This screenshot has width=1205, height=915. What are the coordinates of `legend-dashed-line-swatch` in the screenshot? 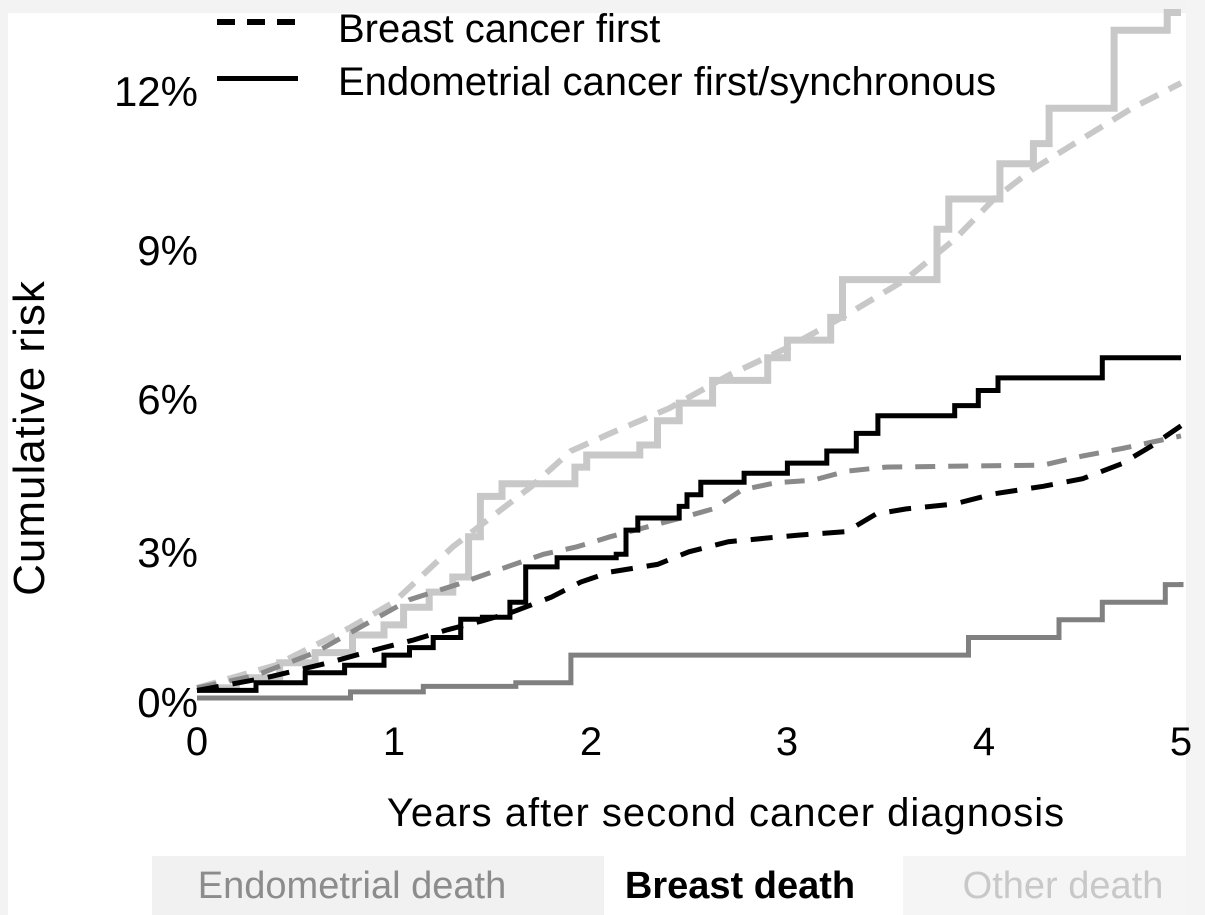 It's located at (257, 22).